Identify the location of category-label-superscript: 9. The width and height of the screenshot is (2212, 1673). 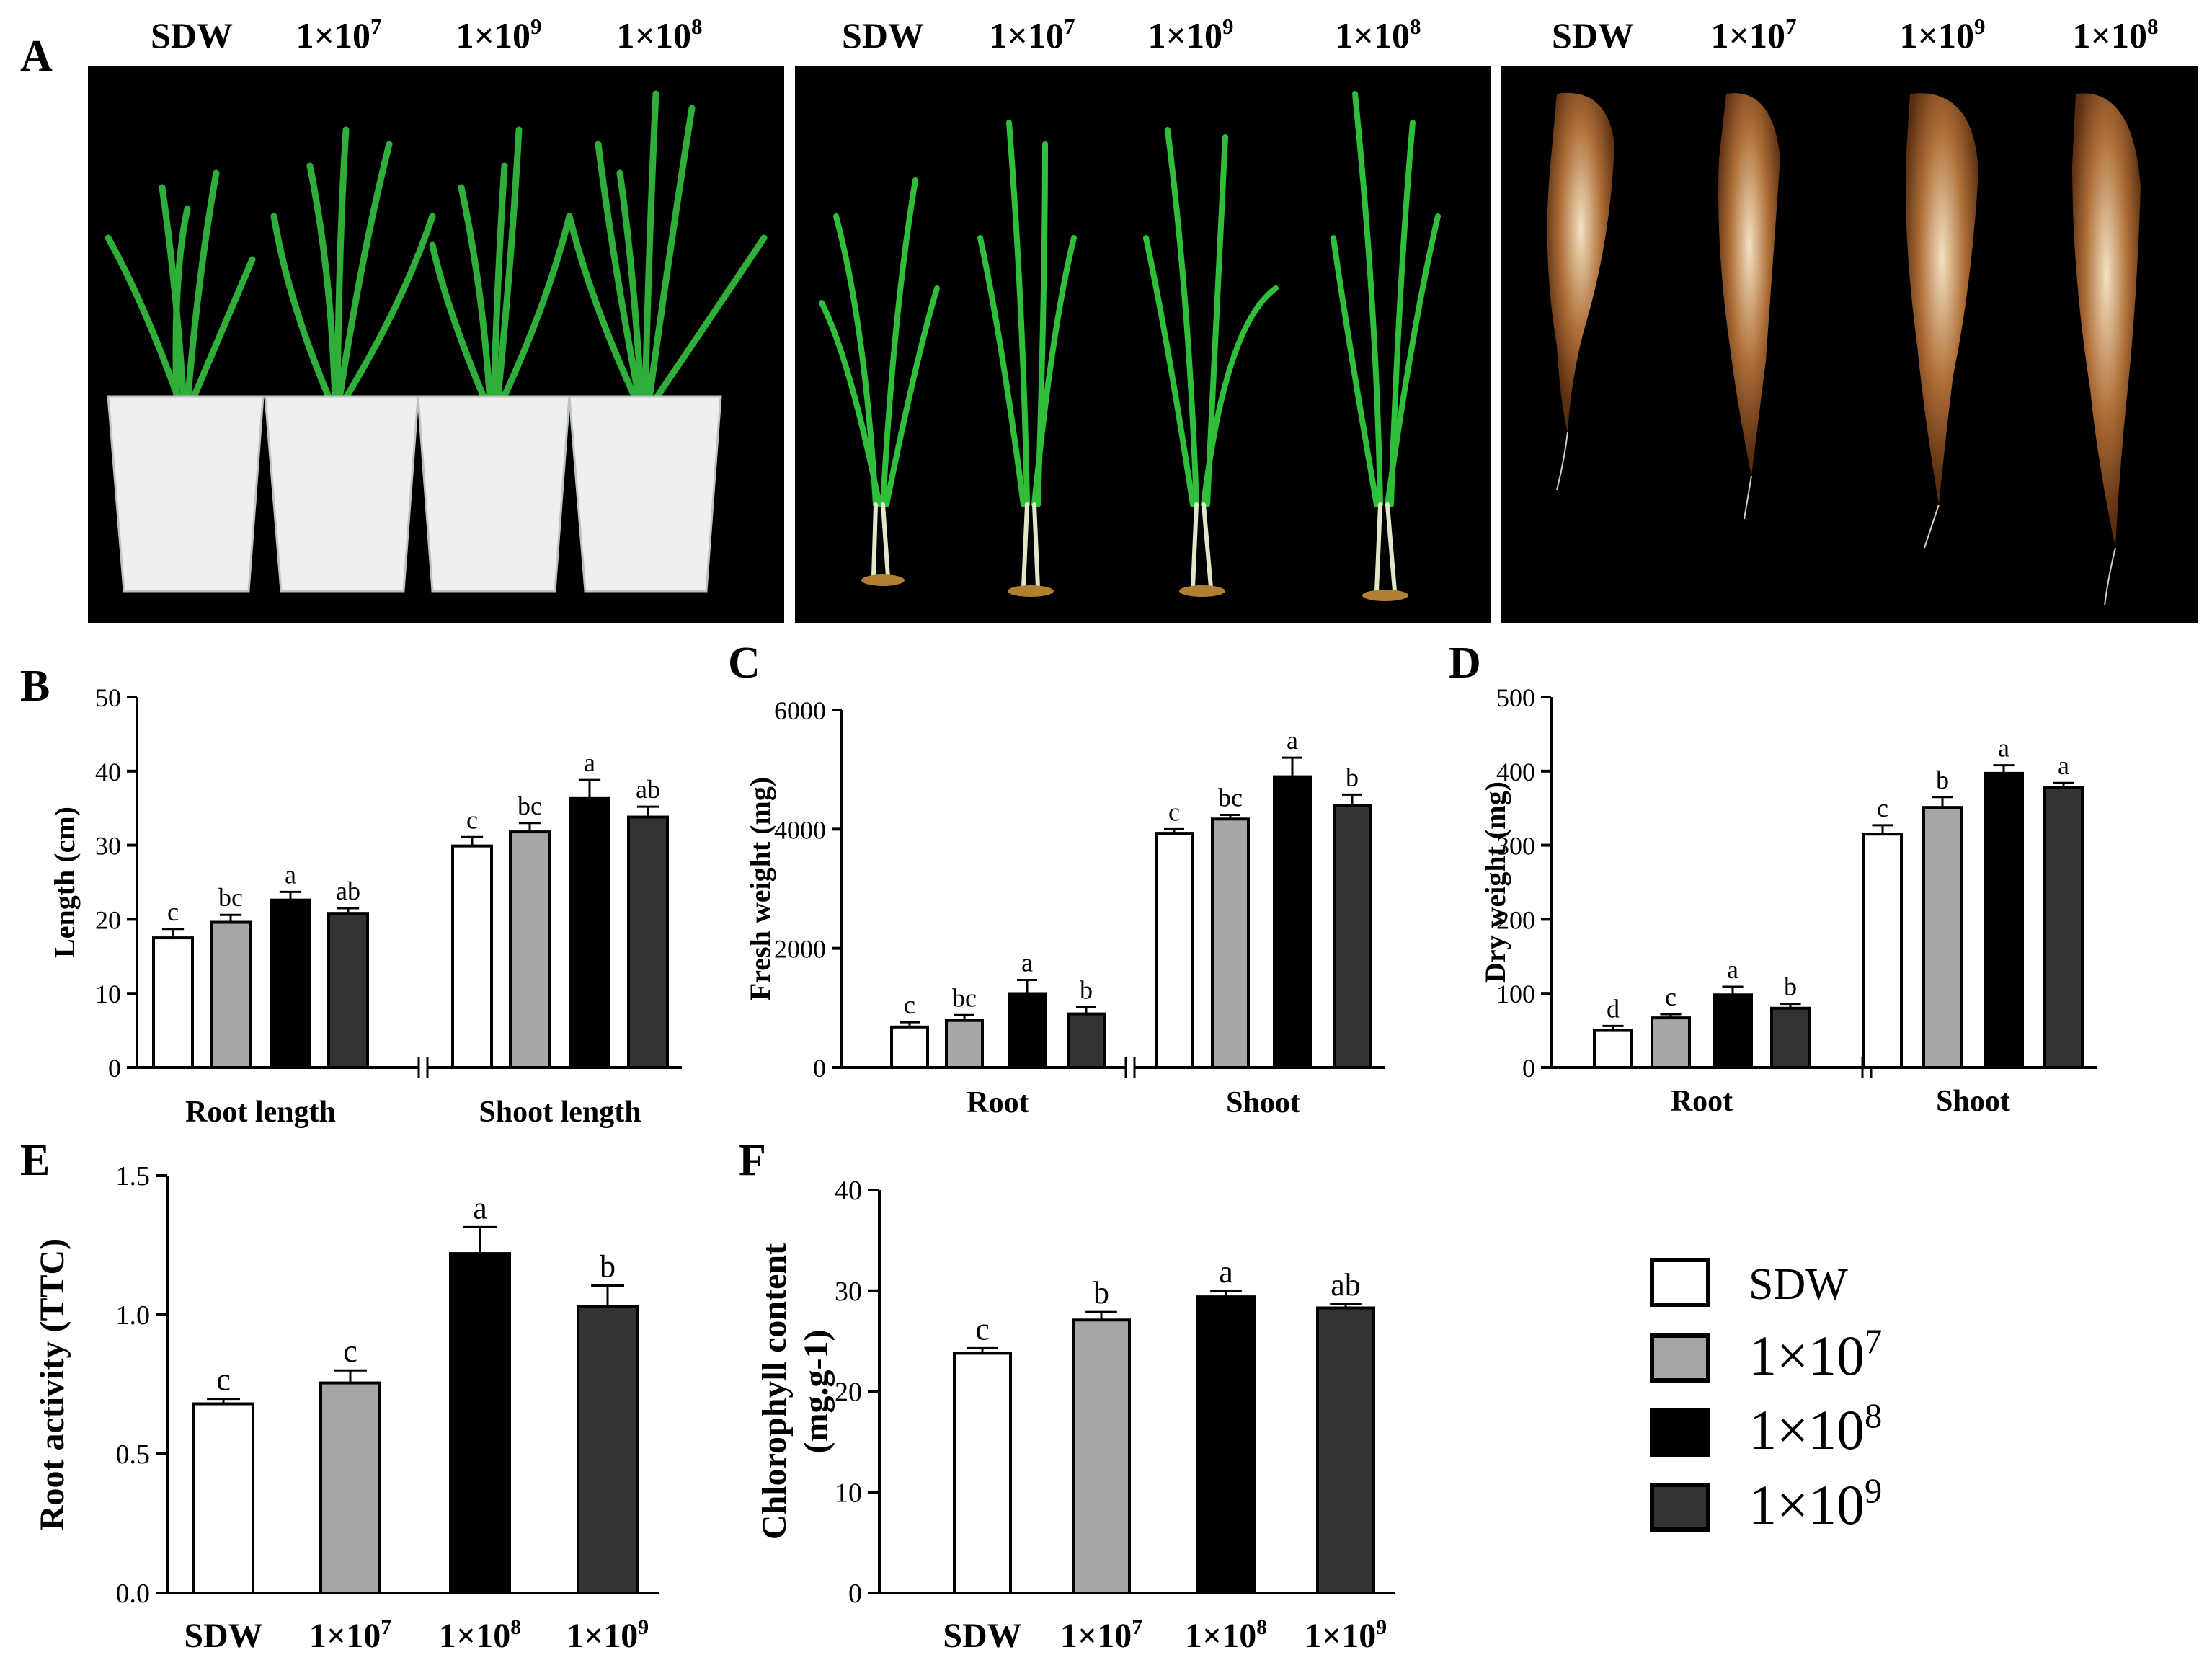
(643, 1627).